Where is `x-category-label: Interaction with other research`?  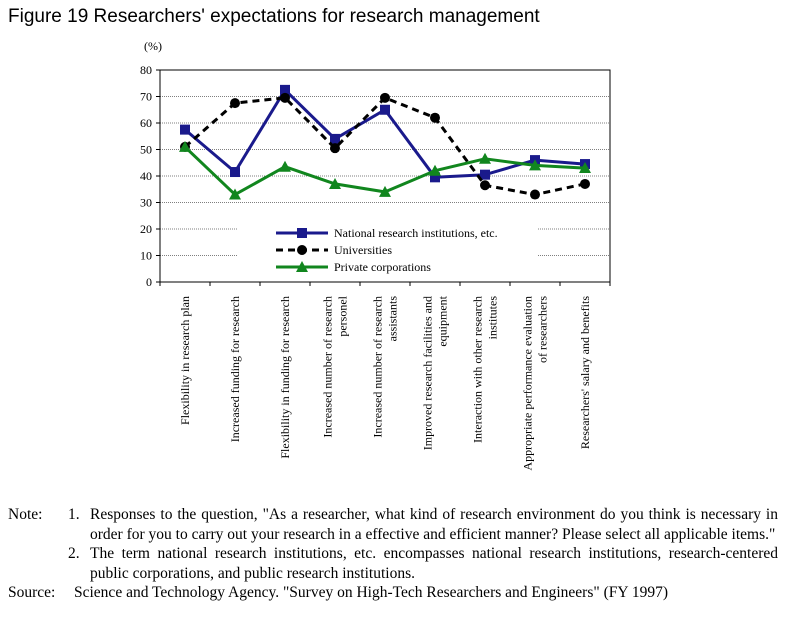
x-category-label: Interaction with other research is located at coordinates (478, 369).